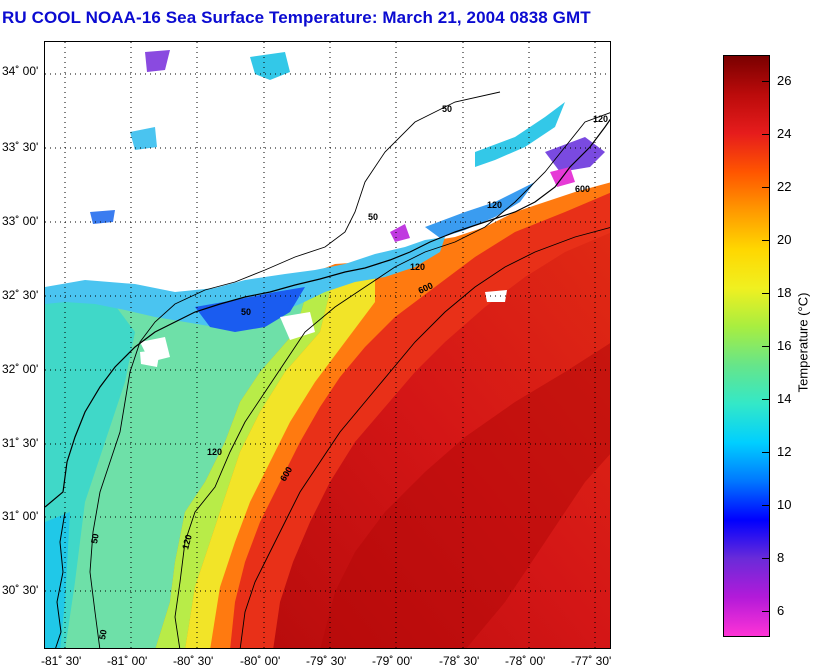 The image size is (816, 672). What do you see at coordinates (582, 189) in the screenshot?
I see `contour-label: 600` at bounding box center [582, 189].